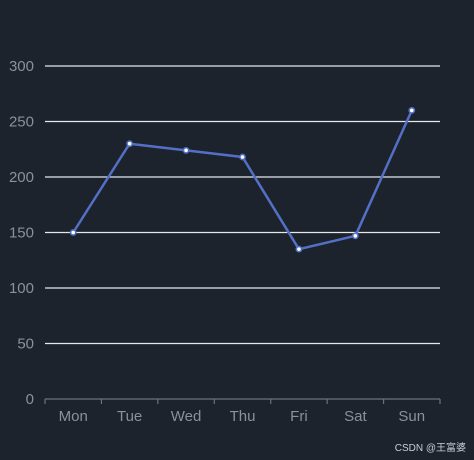 This screenshot has height=460, width=474. Describe the element at coordinates (243, 416) in the screenshot. I see `x-tick-label-thu: Thu` at that location.